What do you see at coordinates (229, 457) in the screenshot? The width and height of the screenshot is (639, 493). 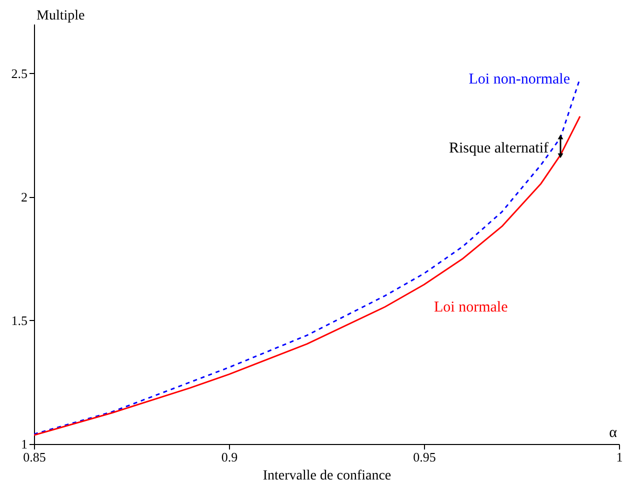 I see `x-tick-label: 0.9` at bounding box center [229, 457].